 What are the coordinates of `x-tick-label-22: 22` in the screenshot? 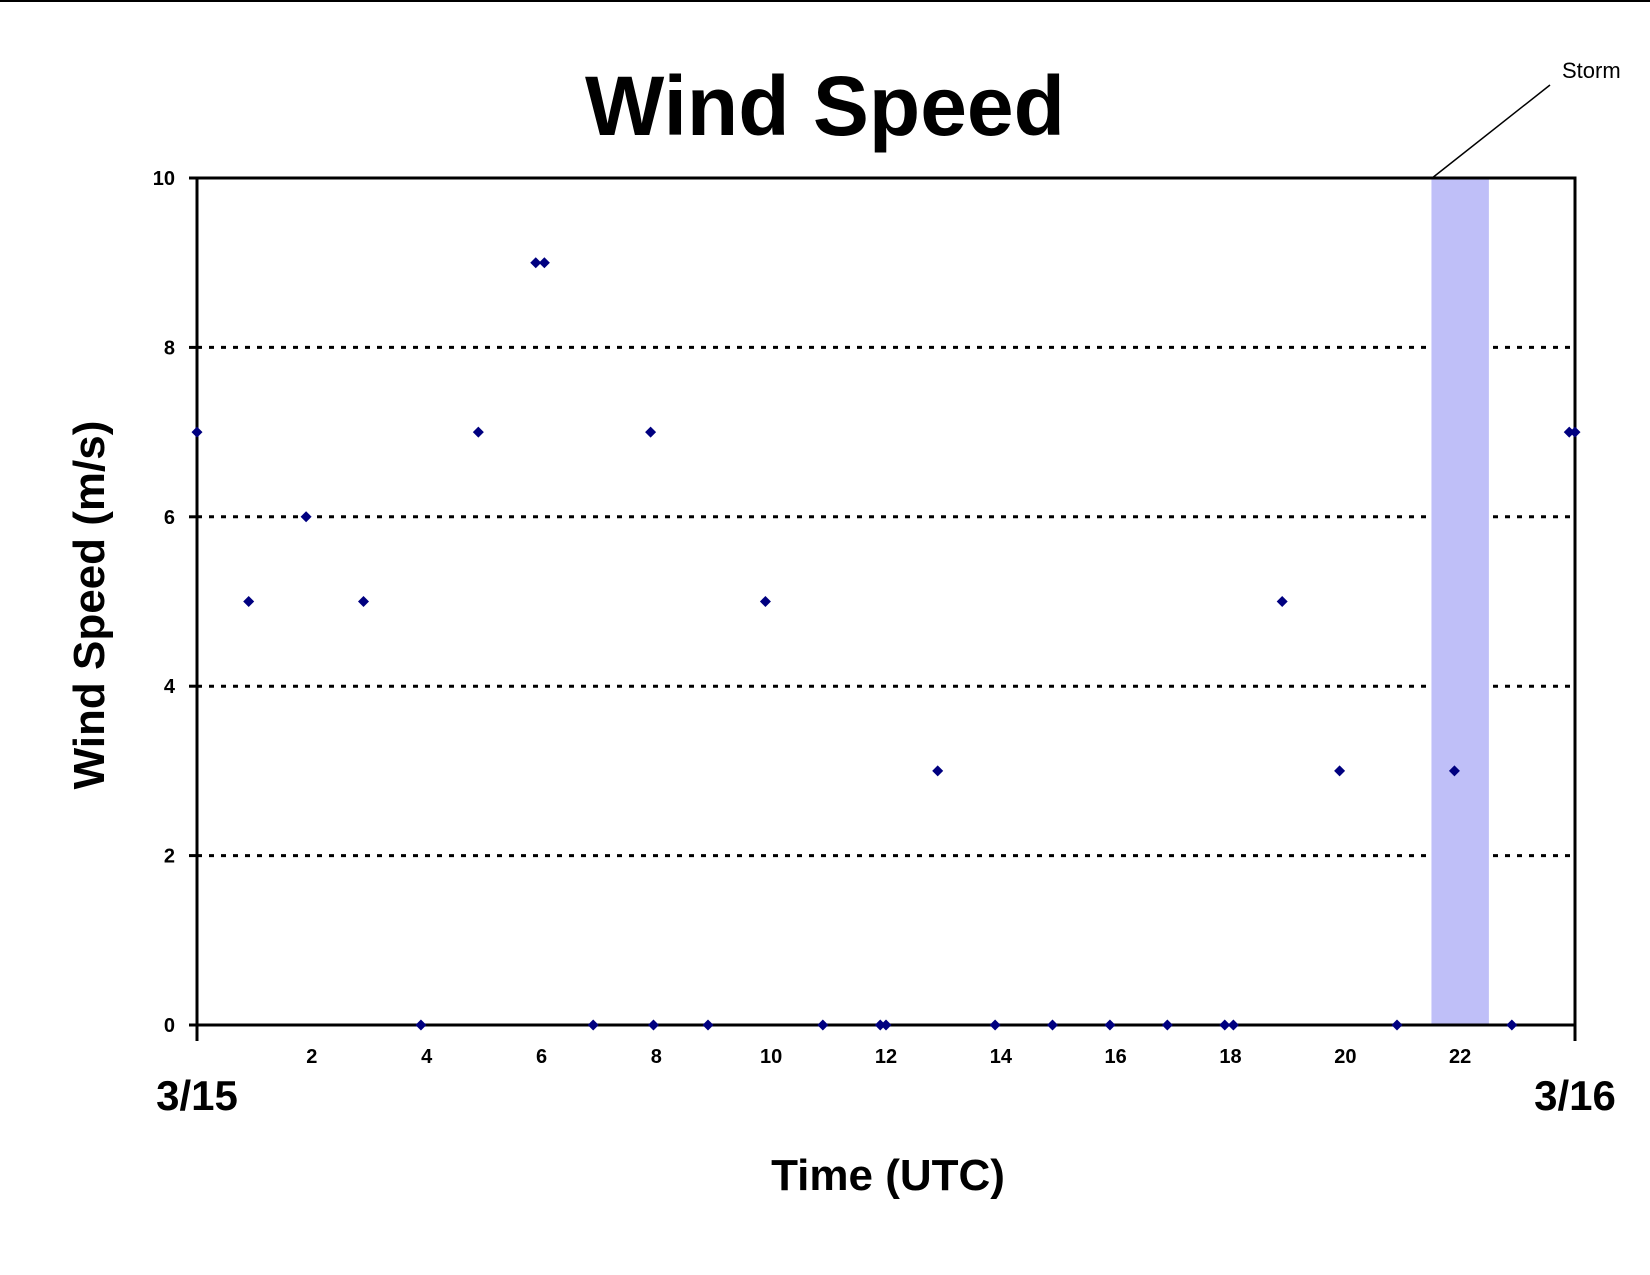 It's located at (1460, 1057).